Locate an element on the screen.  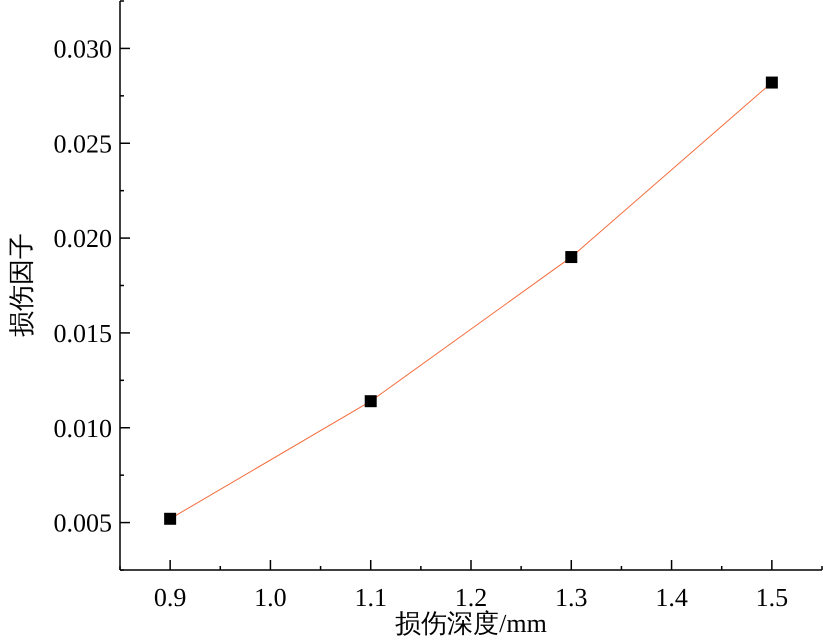
x-tick-label: 1.0 is located at coordinates (270, 597).